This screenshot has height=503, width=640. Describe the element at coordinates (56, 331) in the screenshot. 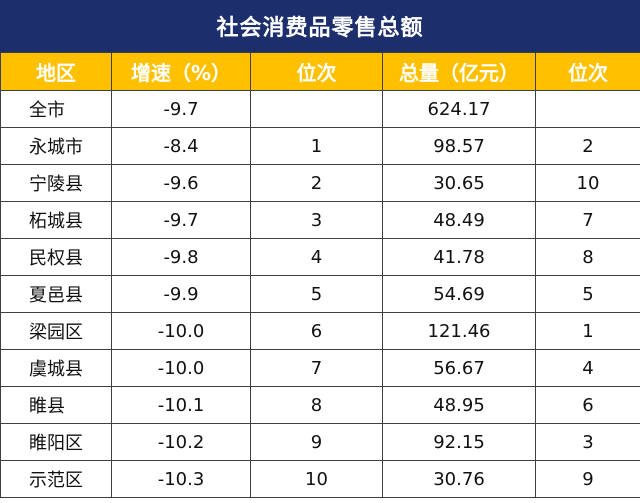

I see `cell-region: 梁园区` at that location.